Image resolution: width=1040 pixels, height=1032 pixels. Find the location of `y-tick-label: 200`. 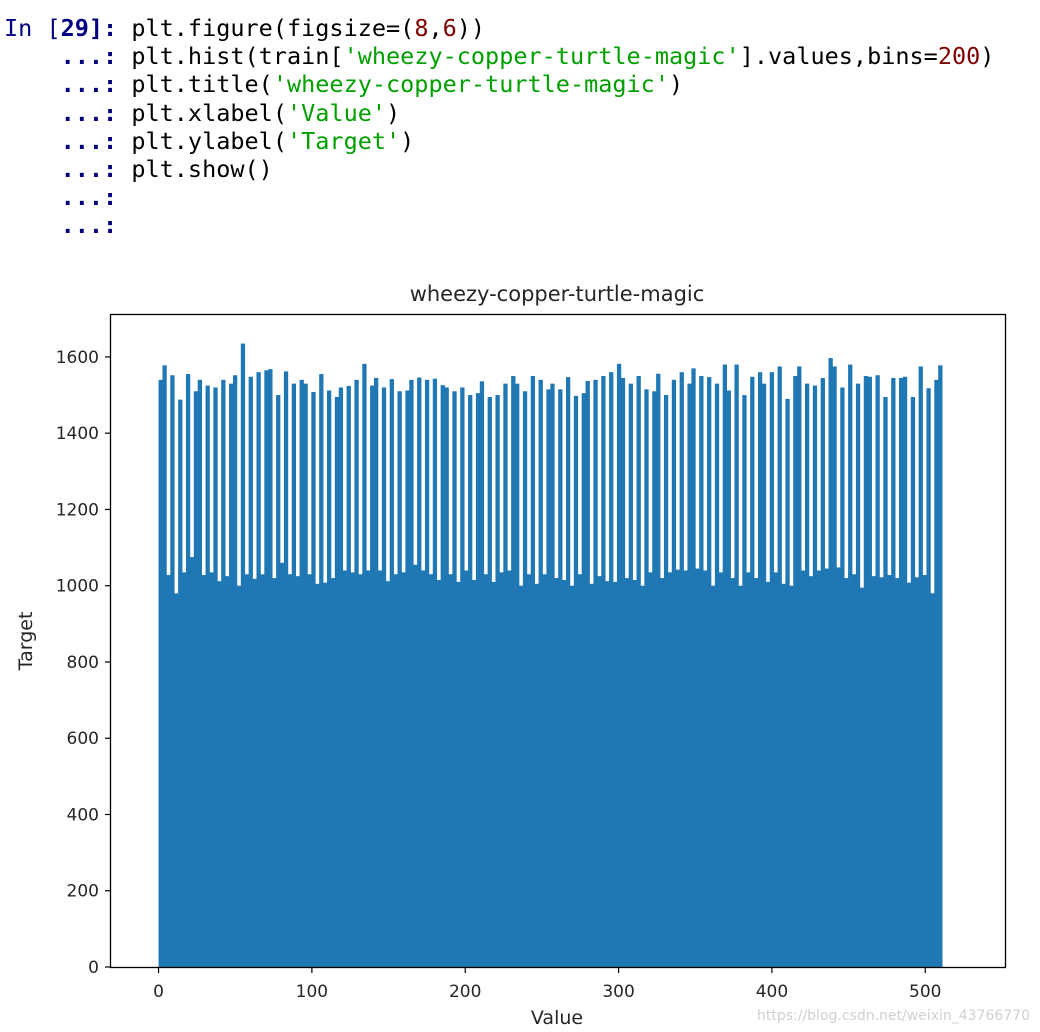

y-tick-label: 200 is located at coordinates (83, 892).